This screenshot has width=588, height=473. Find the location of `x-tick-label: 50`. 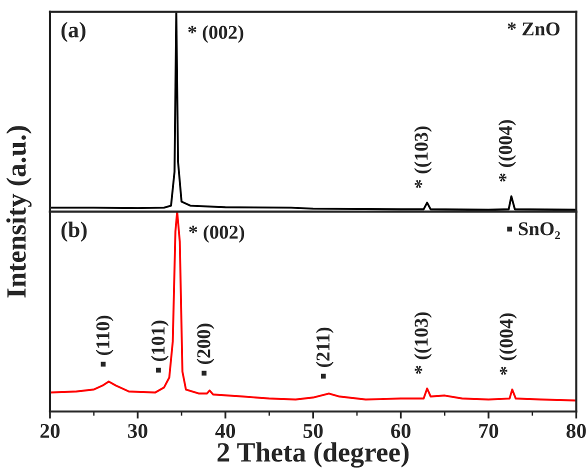

x-tick-label: 50 is located at coordinates (313, 431).